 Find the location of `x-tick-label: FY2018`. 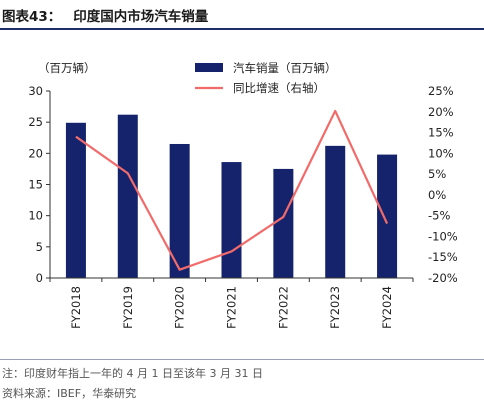

x-tick-label: FY2018 is located at coordinates (76, 307).